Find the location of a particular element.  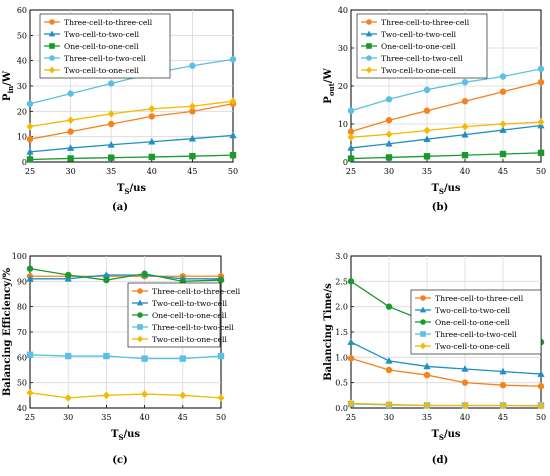

y-tick-label: 30 is located at coordinates (343, 48).